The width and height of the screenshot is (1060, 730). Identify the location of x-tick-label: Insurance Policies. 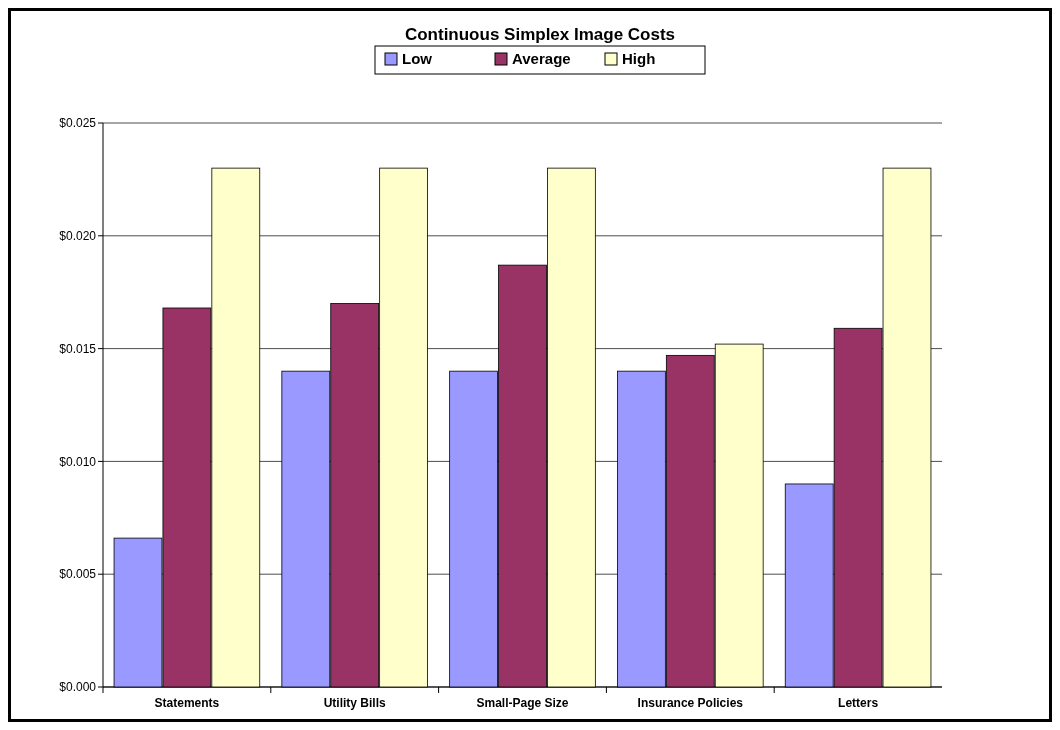
(690, 703).